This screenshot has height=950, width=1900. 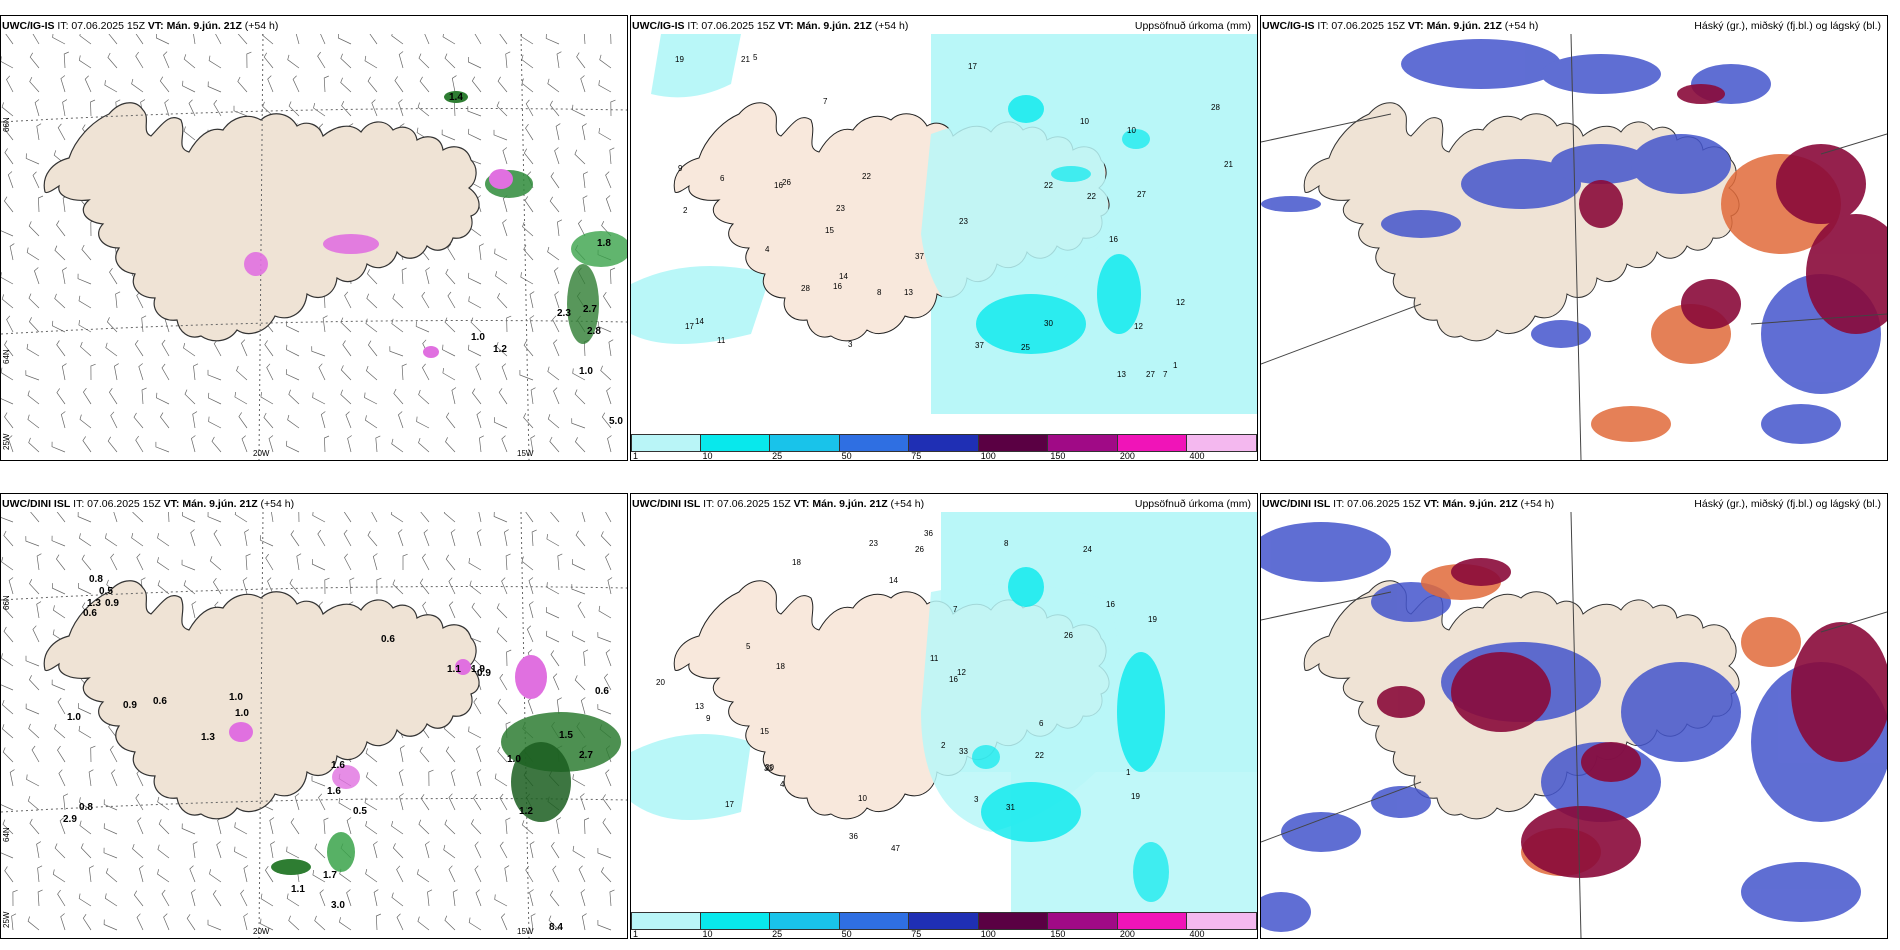 What do you see at coordinates (679, 59) in the screenshot?
I see `precip-value: 19` at bounding box center [679, 59].